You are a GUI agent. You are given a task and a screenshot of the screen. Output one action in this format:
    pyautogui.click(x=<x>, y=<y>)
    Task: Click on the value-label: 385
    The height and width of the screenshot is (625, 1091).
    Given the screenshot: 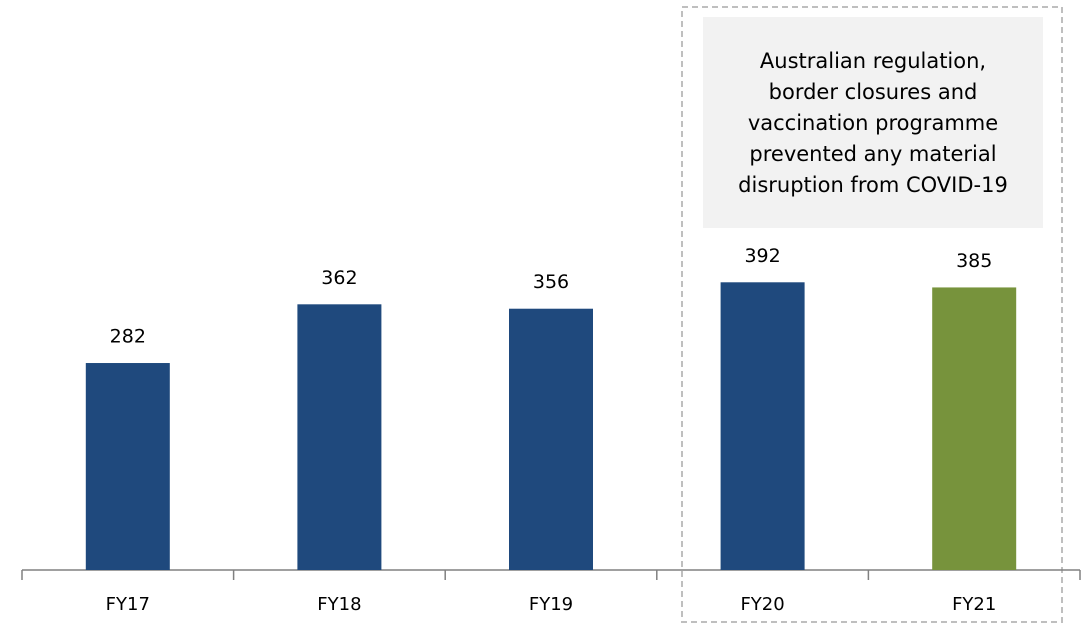 What is the action you would take?
    pyautogui.click(x=974, y=261)
    